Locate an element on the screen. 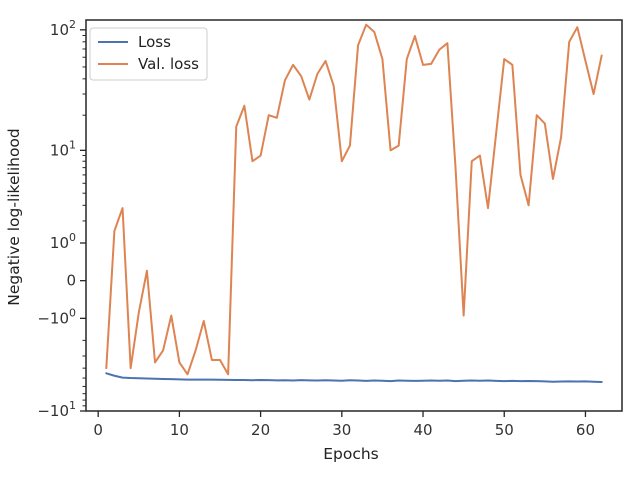  y-tick-label: 0 is located at coordinates (71, 281).